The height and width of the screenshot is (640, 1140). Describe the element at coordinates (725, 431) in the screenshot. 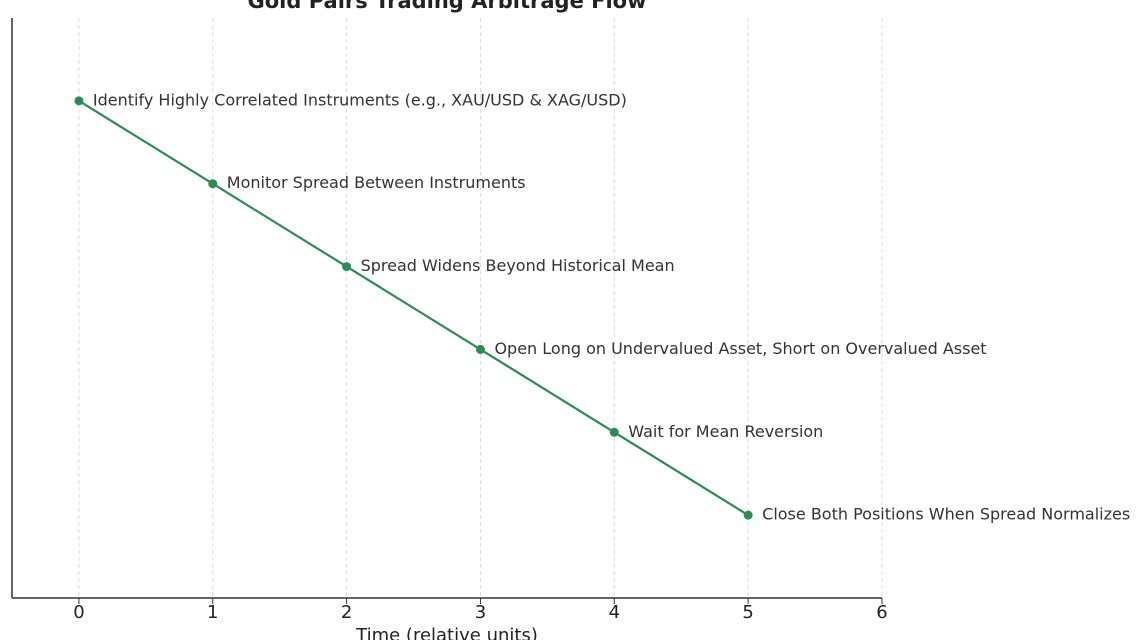

I see `point-label: Wait for Mean Reversion` at that location.